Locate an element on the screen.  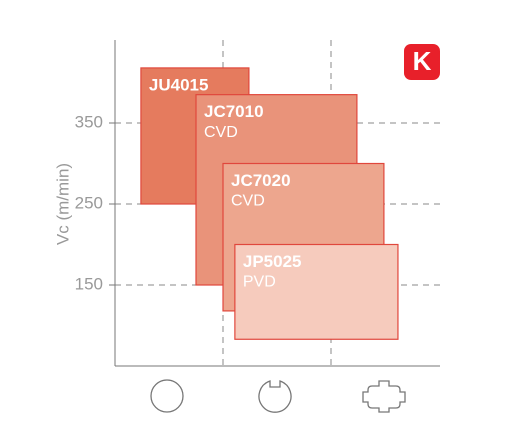
range-box is located at coordinates (316, 291).